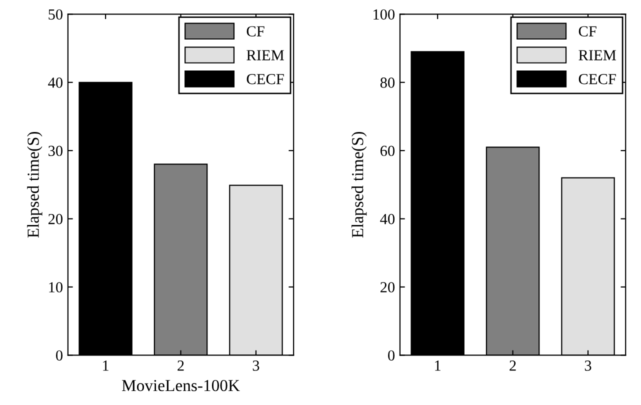  I want to click on y-tick-label: 10, so click(55, 287).